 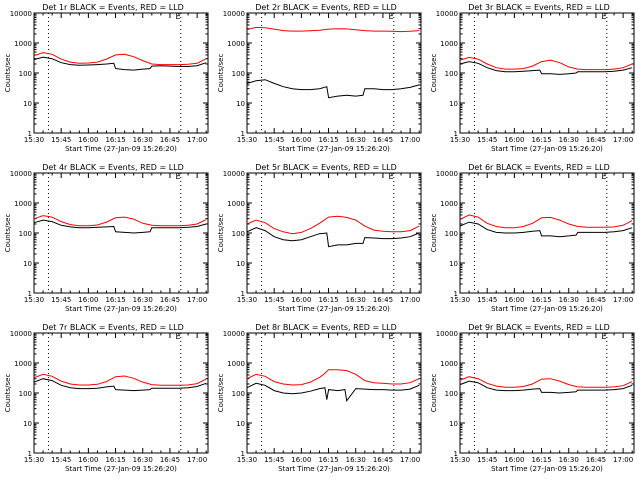 I want to click on corner-mark: E, so click(x=177, y=16).